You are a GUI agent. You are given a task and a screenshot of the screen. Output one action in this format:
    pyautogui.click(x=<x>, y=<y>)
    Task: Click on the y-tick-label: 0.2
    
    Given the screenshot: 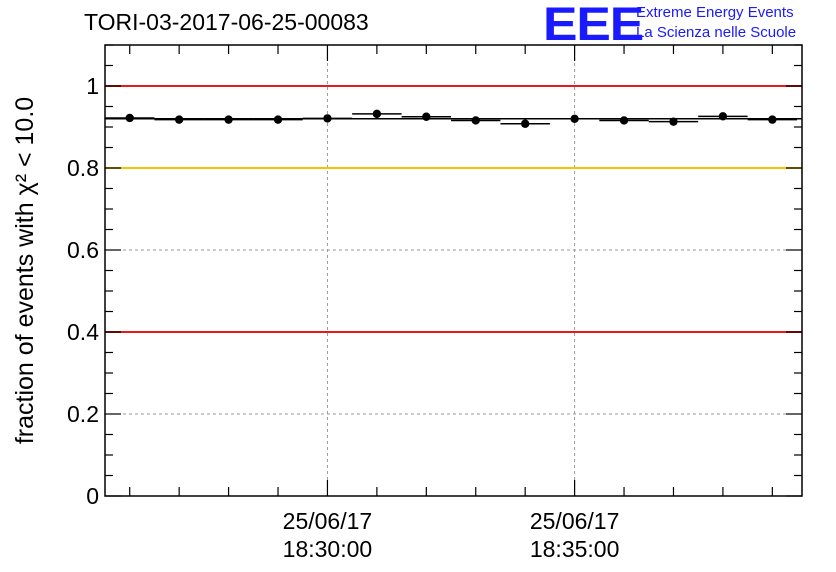 What is the action you would take?
    pyautogui.click(x=83, y=414)
    